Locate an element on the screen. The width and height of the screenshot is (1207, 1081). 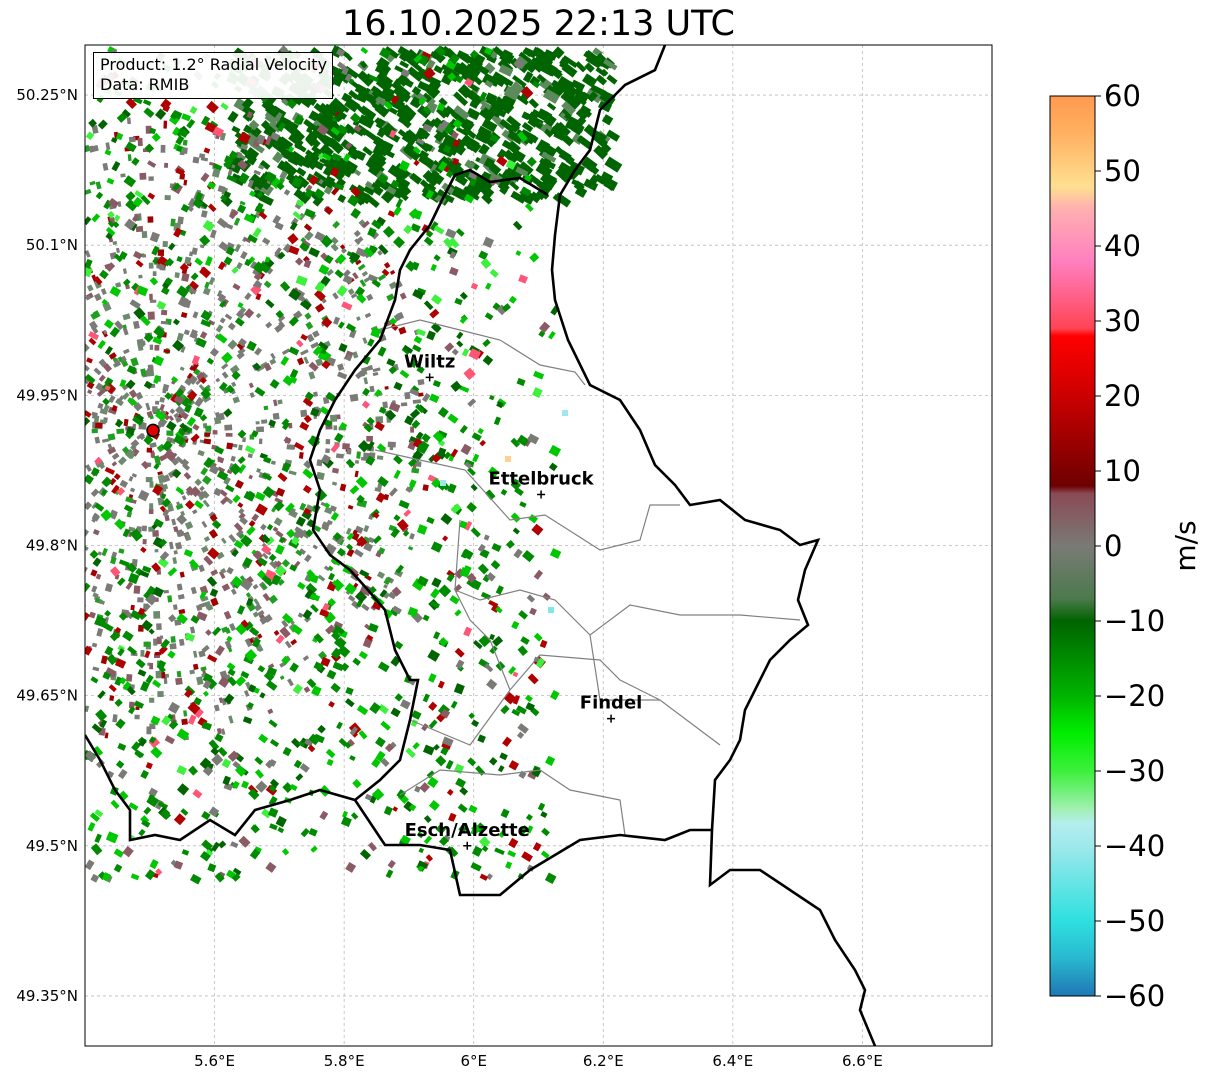
colorbar-tick-label: 20 is located at coordinates (1122, 396).